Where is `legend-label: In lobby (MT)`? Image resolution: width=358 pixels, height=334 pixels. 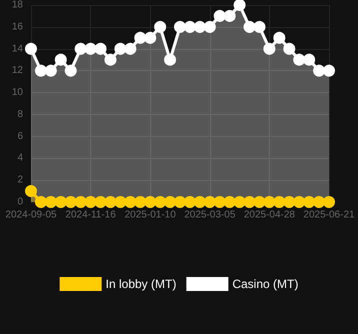 legend-label: In lobby (MT) is located at coordinates (141, 284).